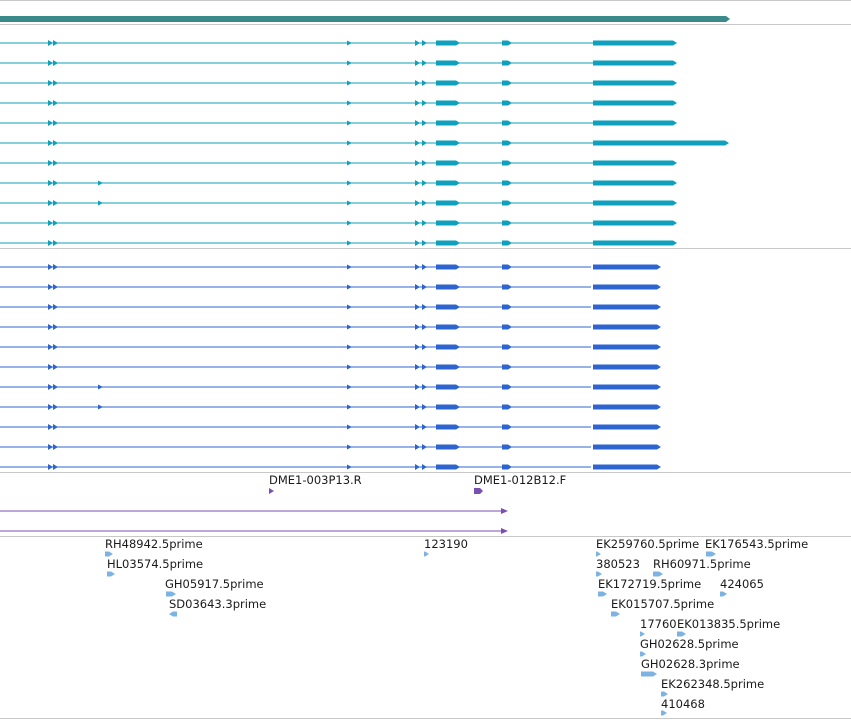 This screenshot has width=851, height=720. What do you see at coordinates (702, 564) in the screenshot?
I see `est-label: RH60971.5prime` at bounding box center [702, 564].